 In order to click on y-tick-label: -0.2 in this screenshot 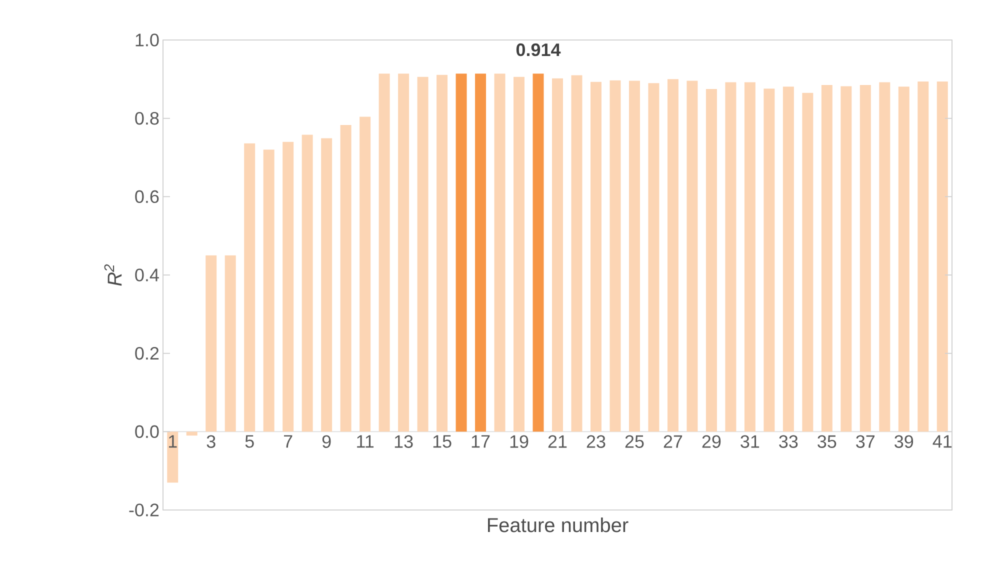, I will do `click(144, 510)`.